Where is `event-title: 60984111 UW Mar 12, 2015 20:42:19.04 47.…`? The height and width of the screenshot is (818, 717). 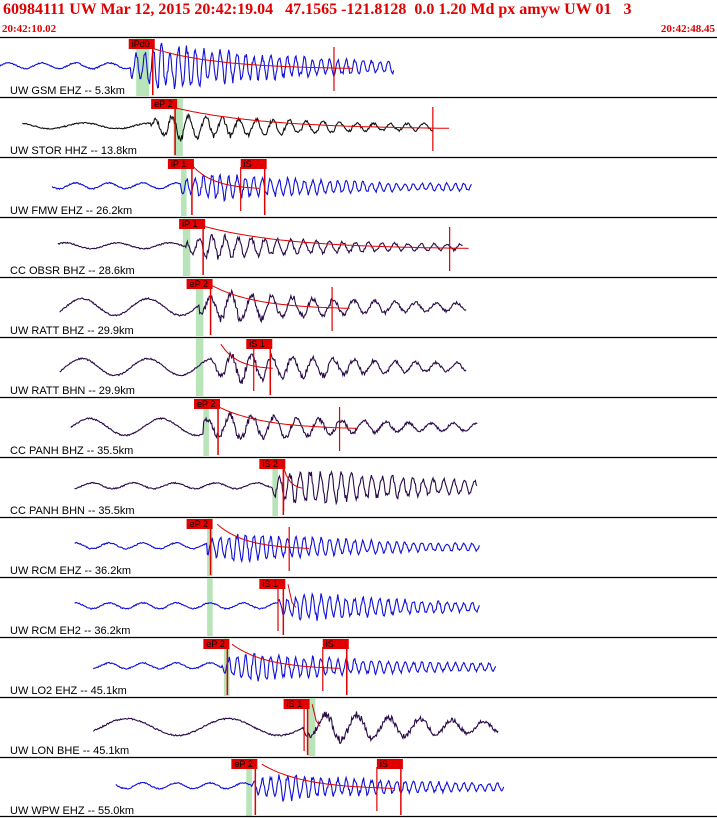 event-title: 60984111 UW Mar 12, 2015 20:42:19.04 47.… is located at coordinates (317, 9).